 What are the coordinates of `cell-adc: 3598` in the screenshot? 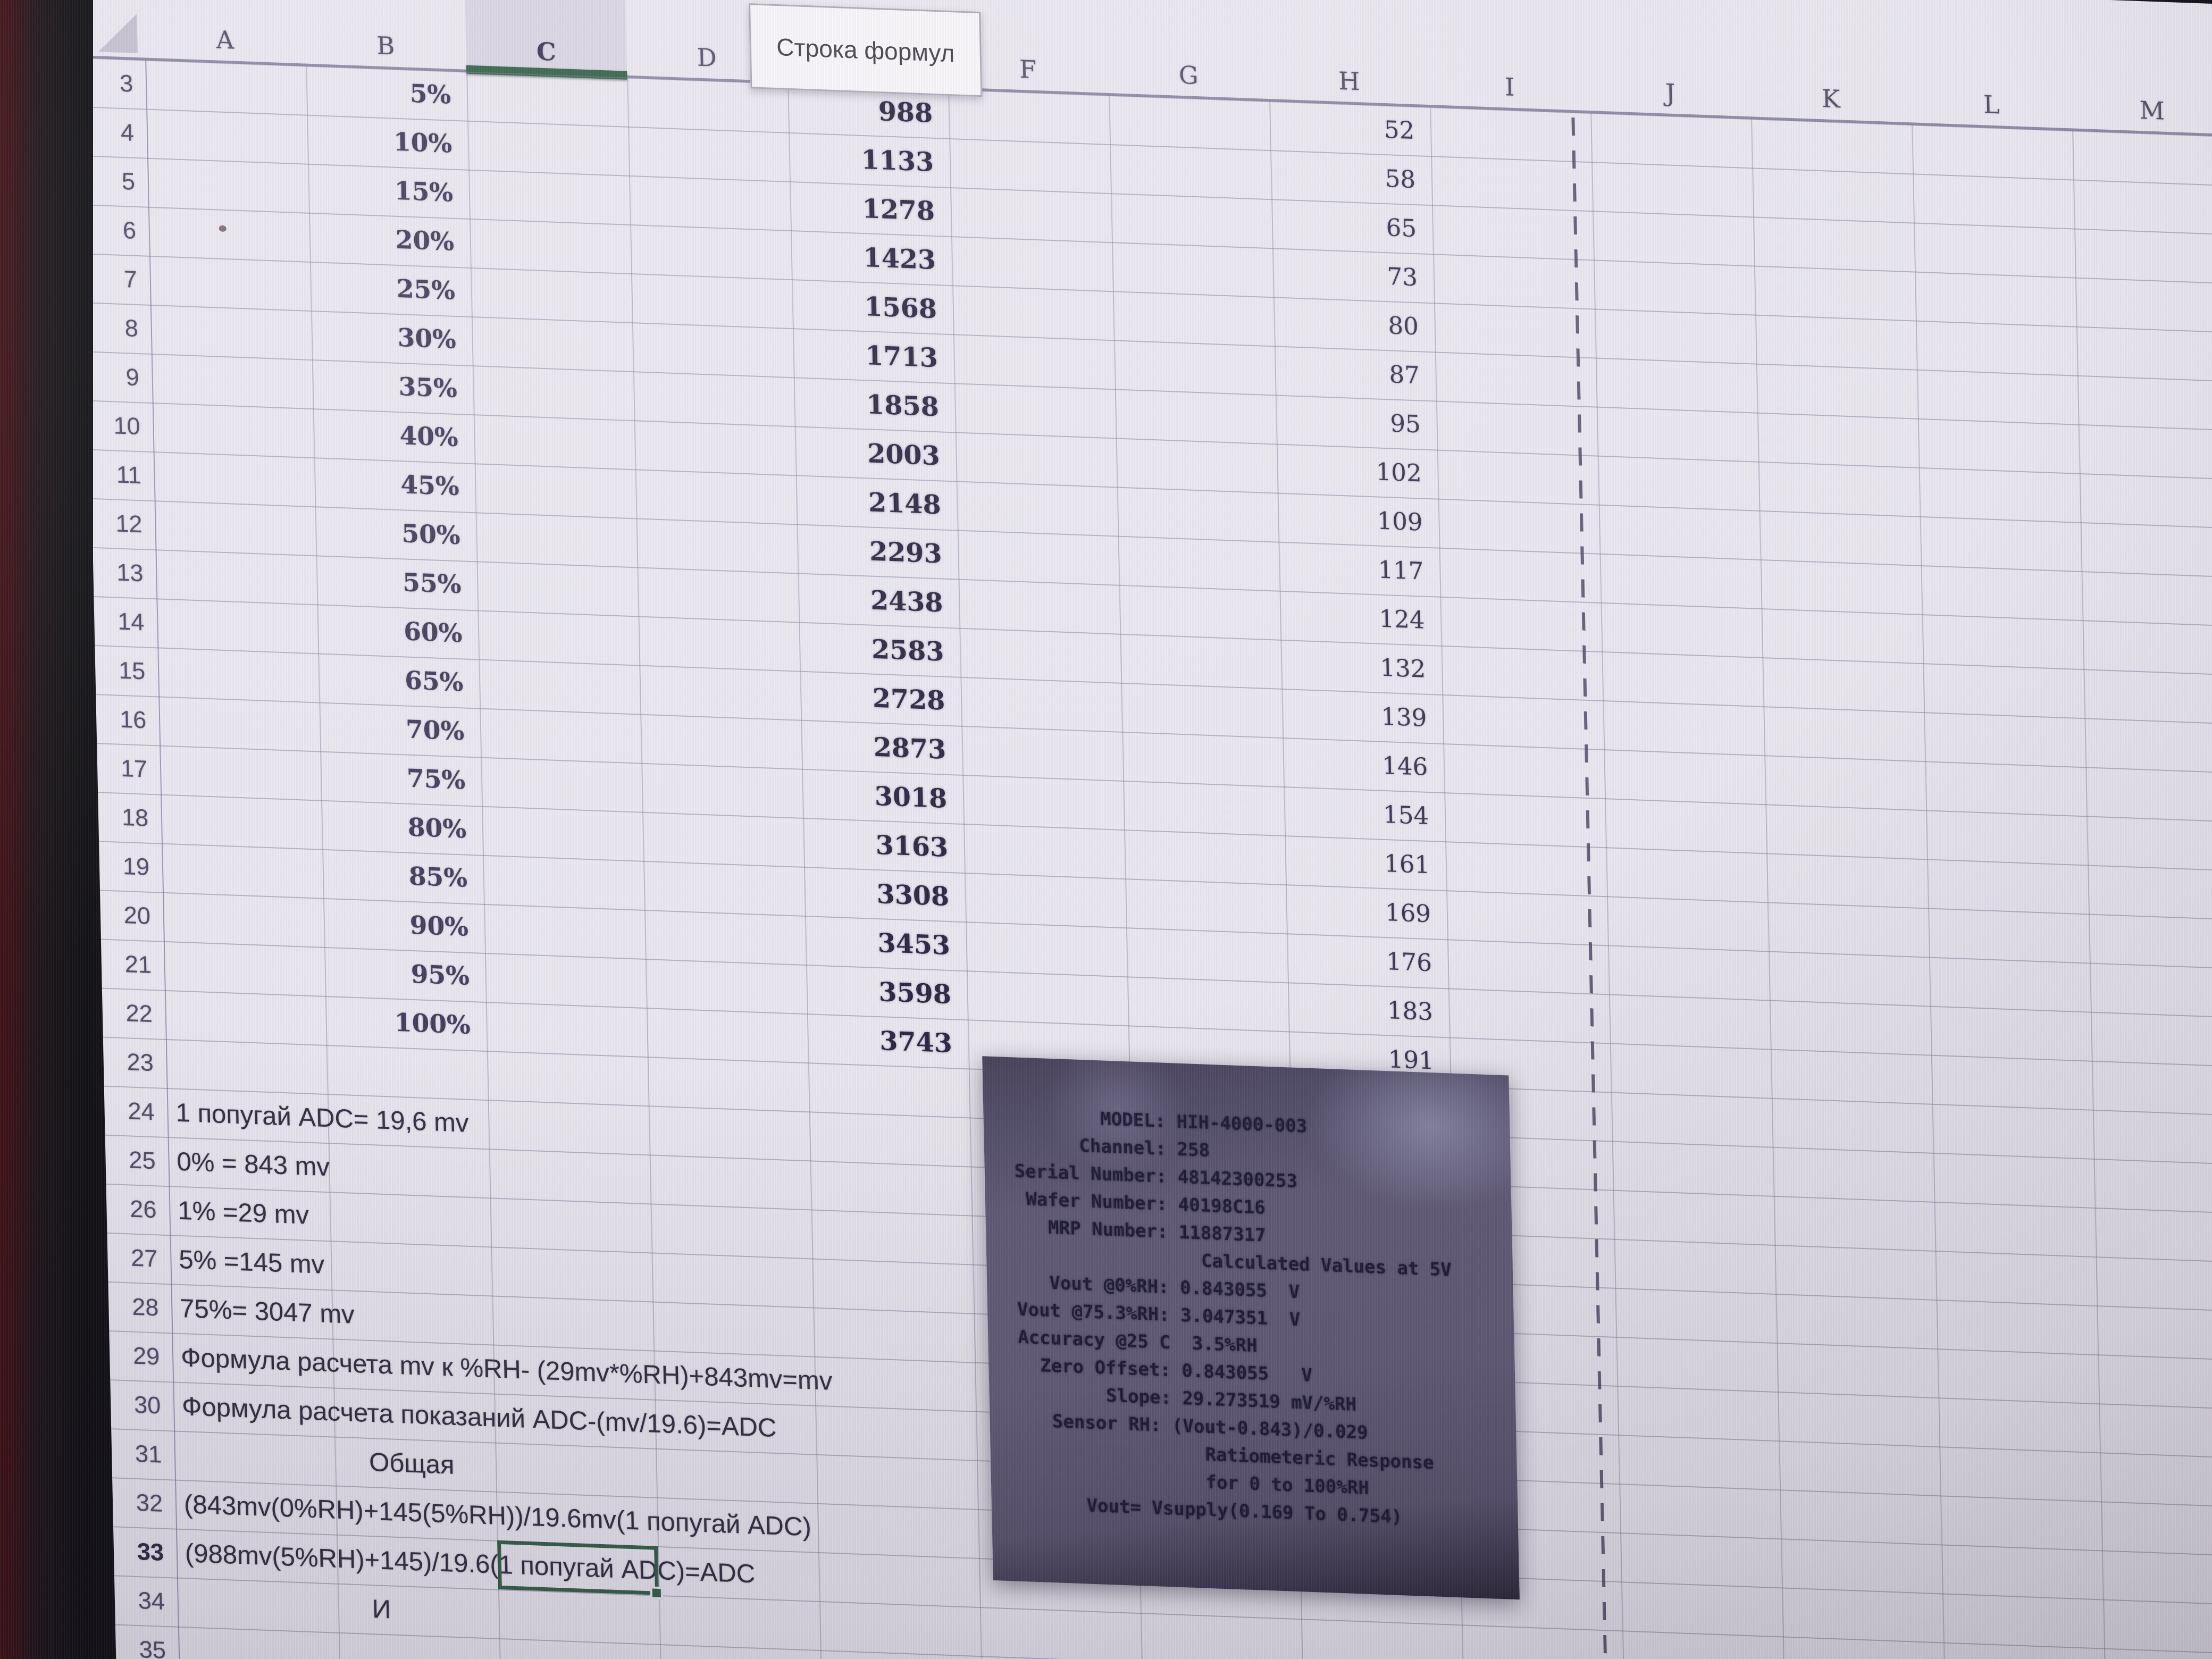 It's located at (915, 993).